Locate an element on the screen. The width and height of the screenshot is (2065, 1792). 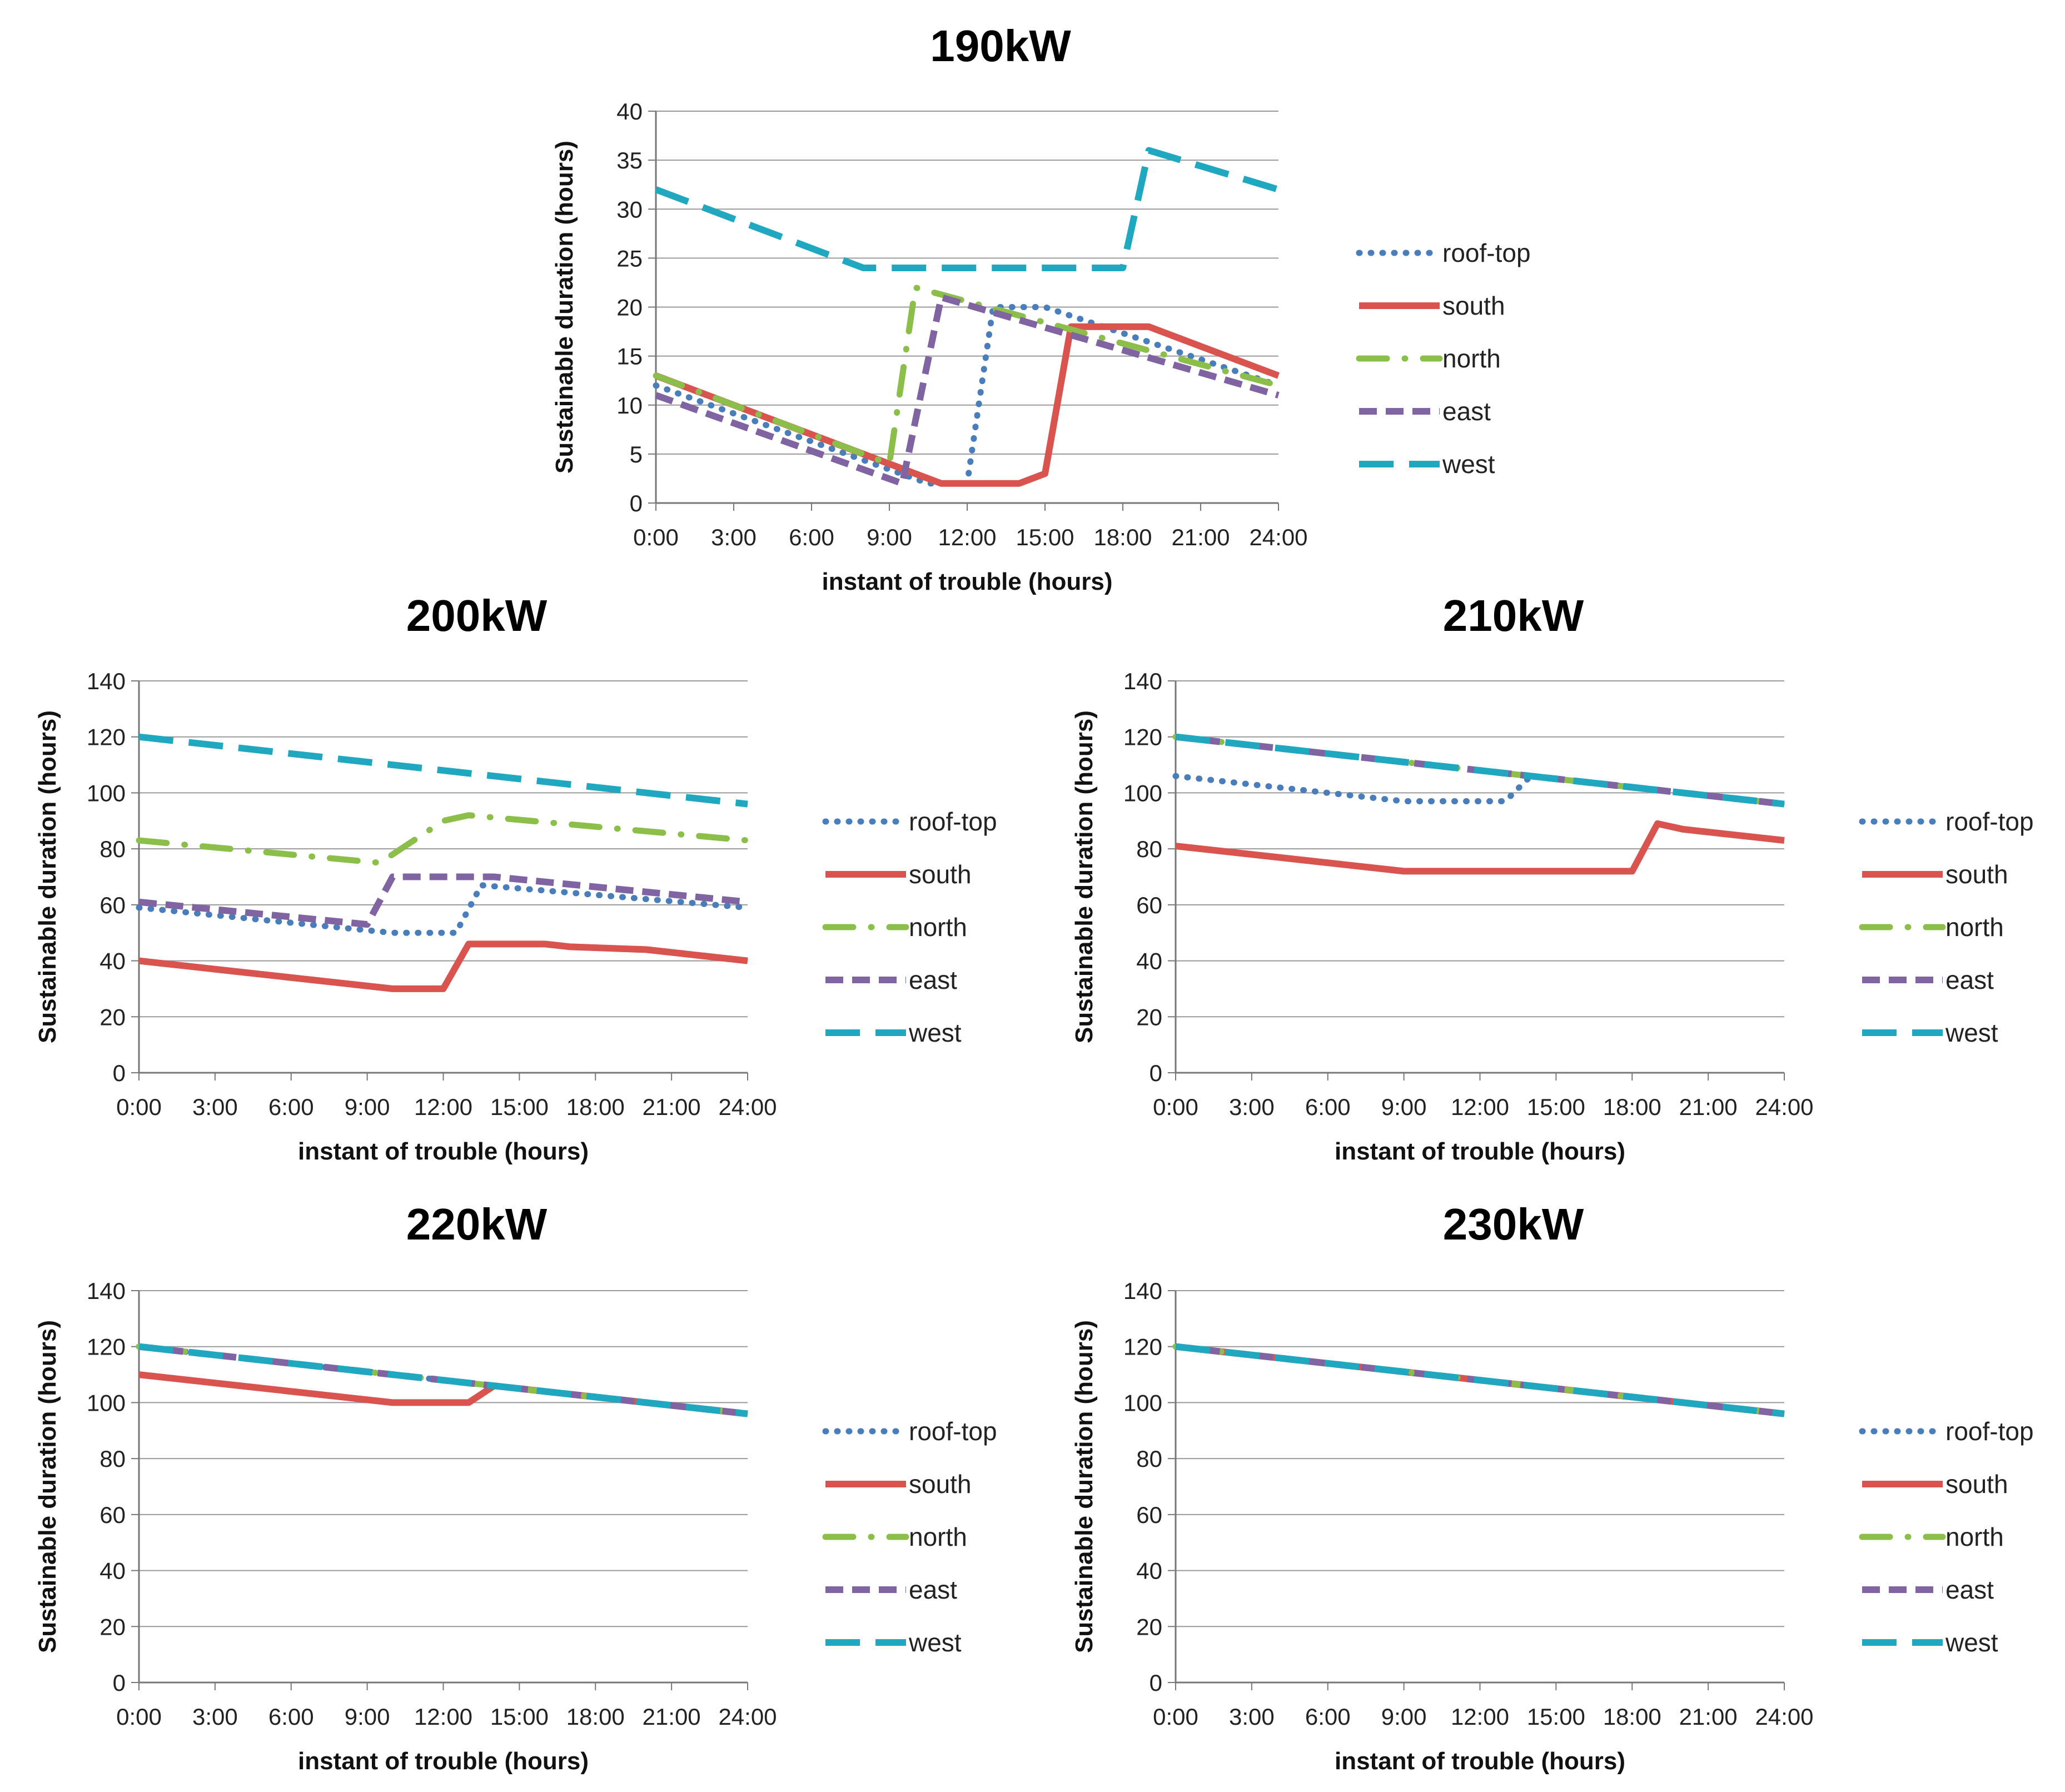
chart-title: 230kW is located at coordinates (1513, 1224).